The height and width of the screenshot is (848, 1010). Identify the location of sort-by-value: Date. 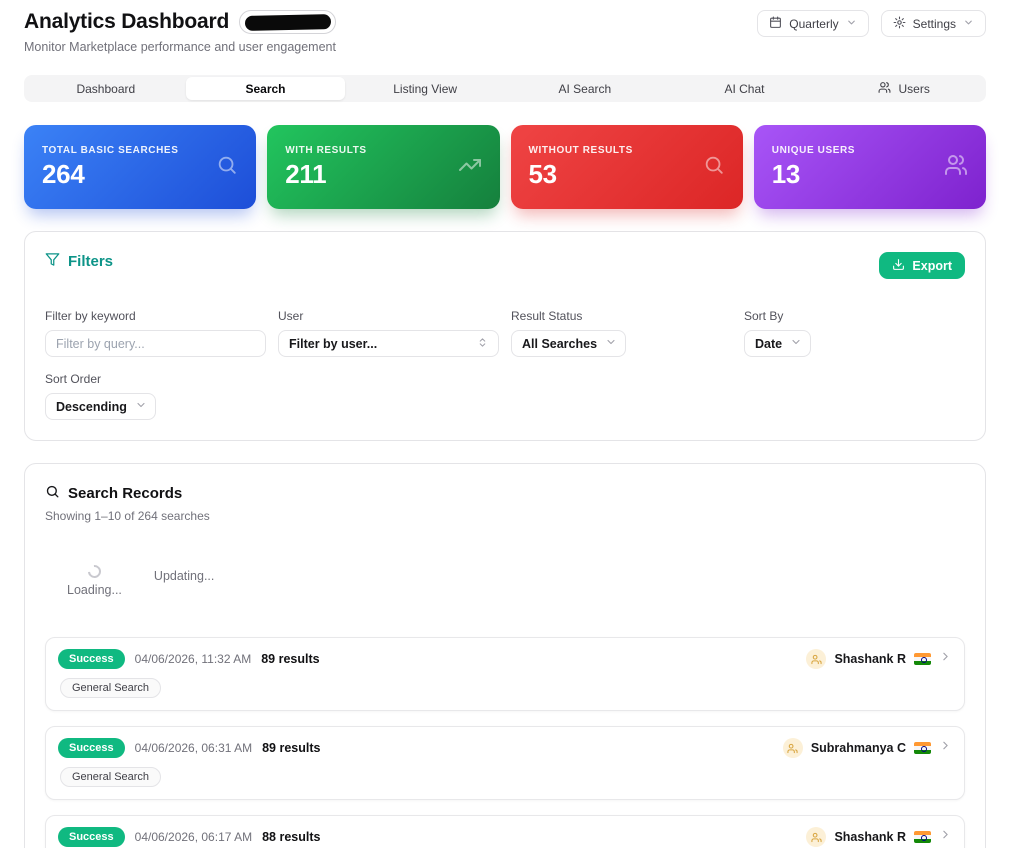
(769, 343).